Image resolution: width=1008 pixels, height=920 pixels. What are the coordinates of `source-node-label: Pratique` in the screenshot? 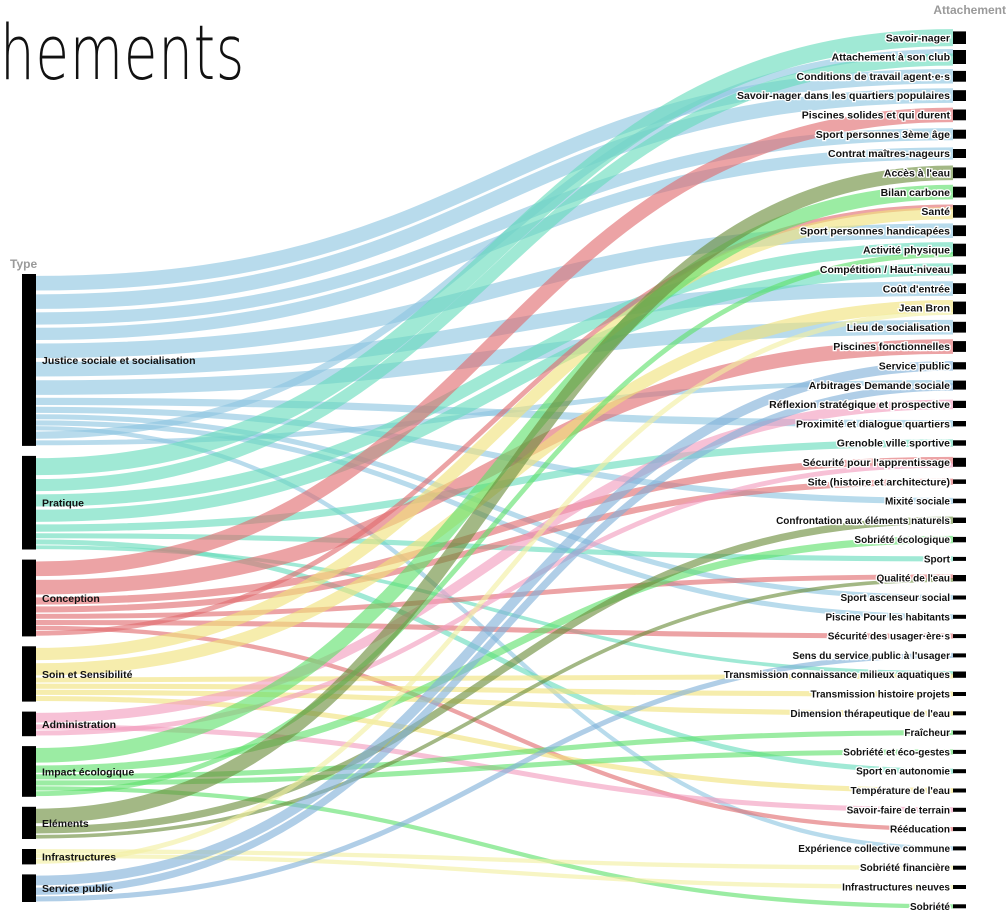 It's located at (63, 504).